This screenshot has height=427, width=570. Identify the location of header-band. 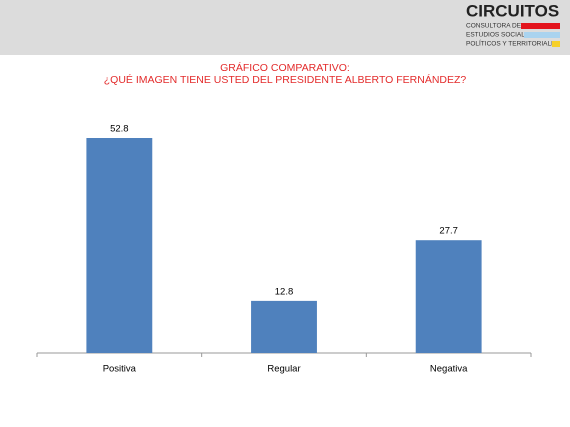
(285, 27).